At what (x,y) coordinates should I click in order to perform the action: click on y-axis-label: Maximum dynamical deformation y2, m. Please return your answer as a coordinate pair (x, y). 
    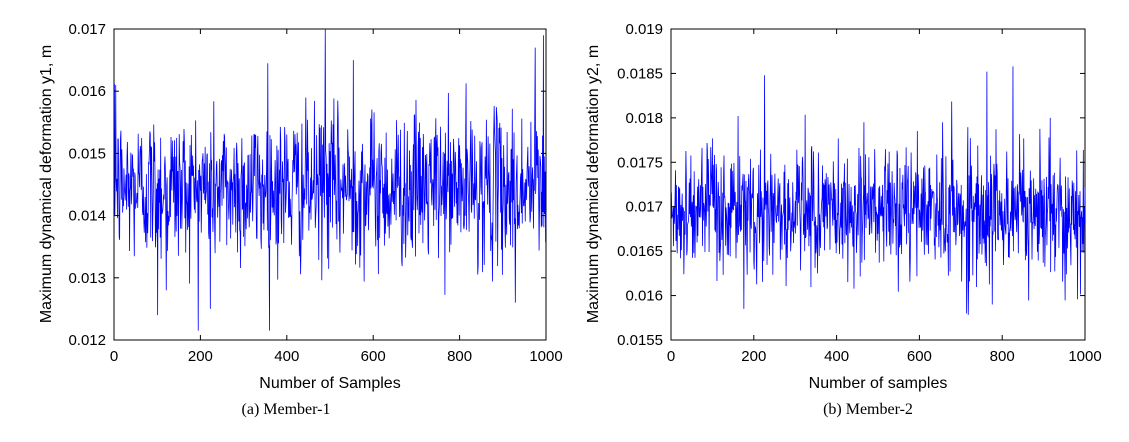
    Looking at the image, I should click on (593, 184).